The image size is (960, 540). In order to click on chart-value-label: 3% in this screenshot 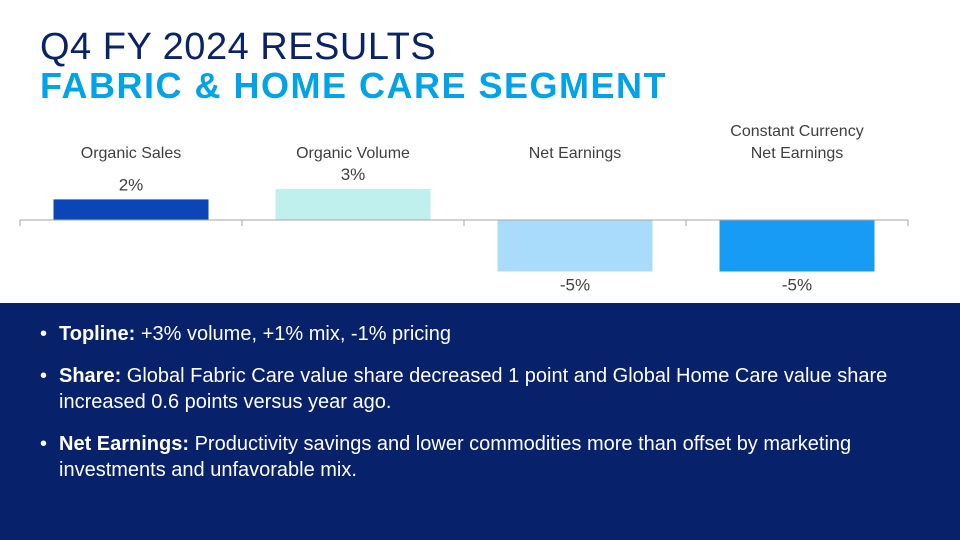, I will do `click(353, 174)`.